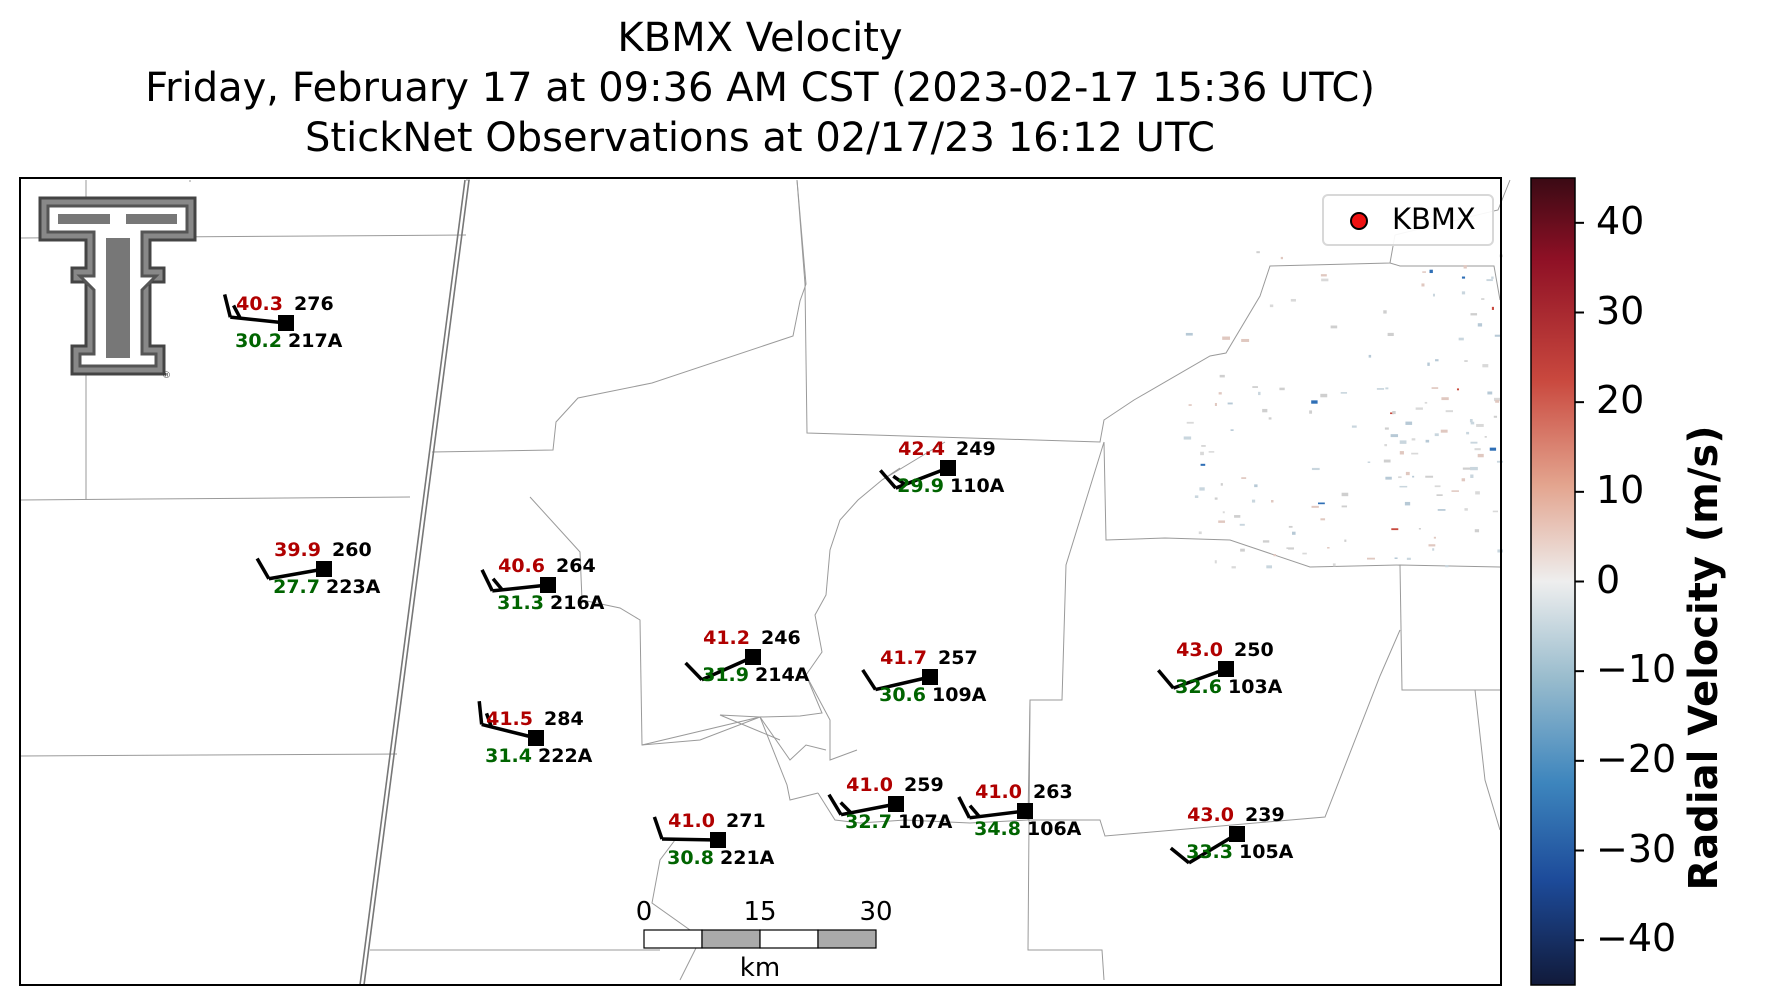 The image size is (1773, 1001). Describe the element at coordinates (565, 756) in the screenshot. I see `station-id: 222A` at that location.